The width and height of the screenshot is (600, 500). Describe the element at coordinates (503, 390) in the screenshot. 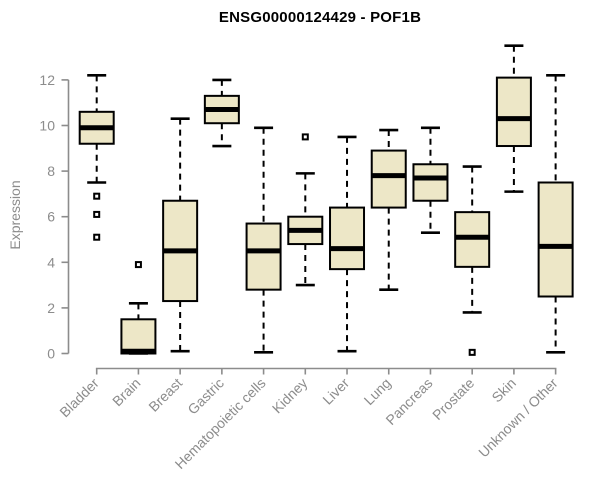

I see `x-category-label: Skin` at that location.